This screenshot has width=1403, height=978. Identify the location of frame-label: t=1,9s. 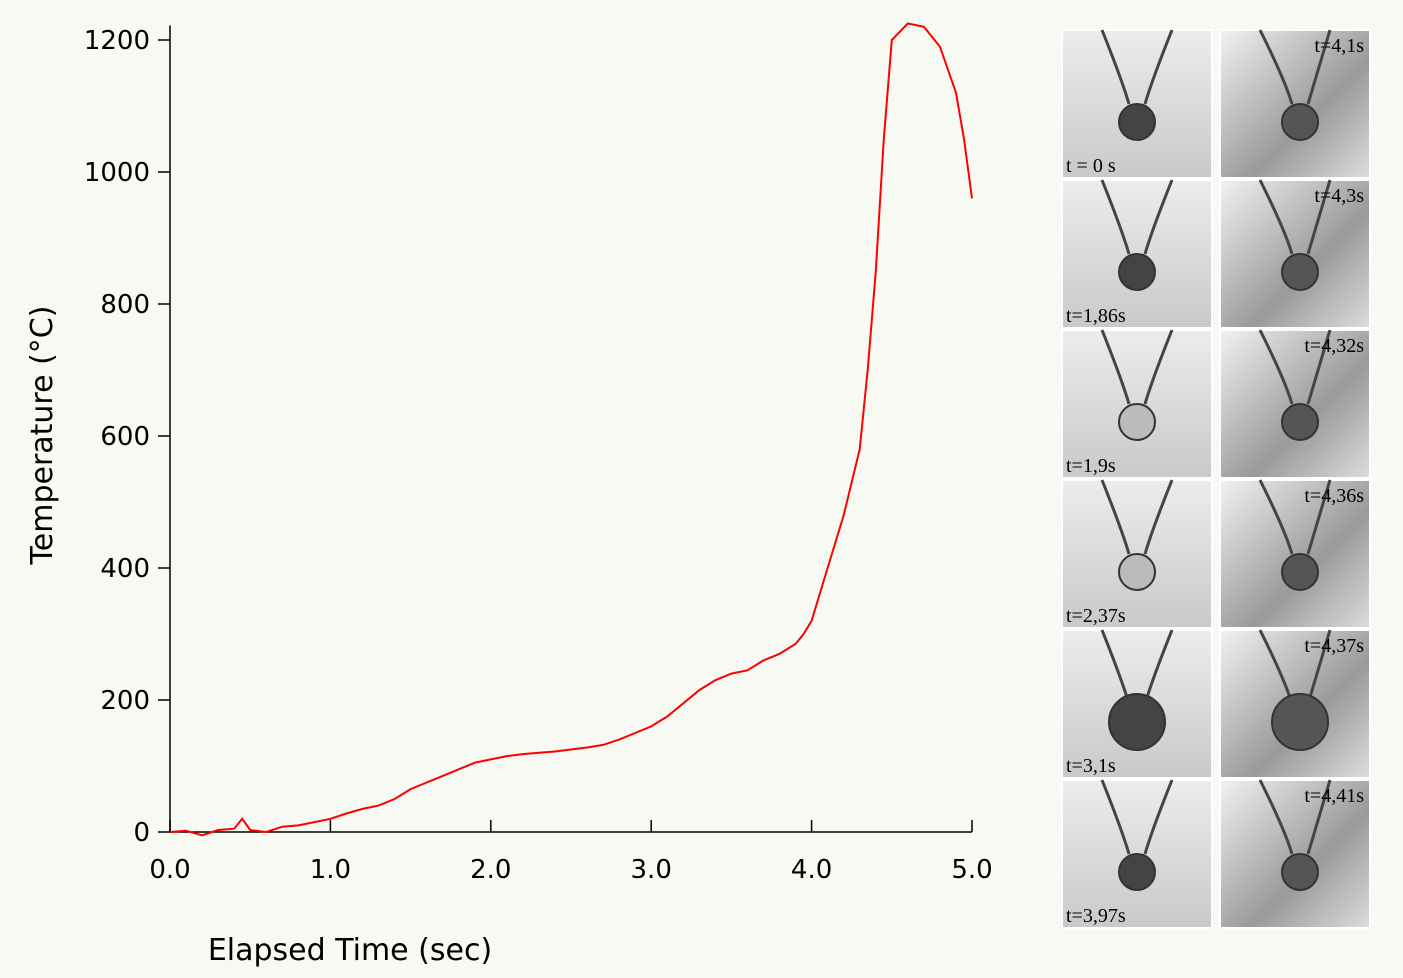
(1091, 466).